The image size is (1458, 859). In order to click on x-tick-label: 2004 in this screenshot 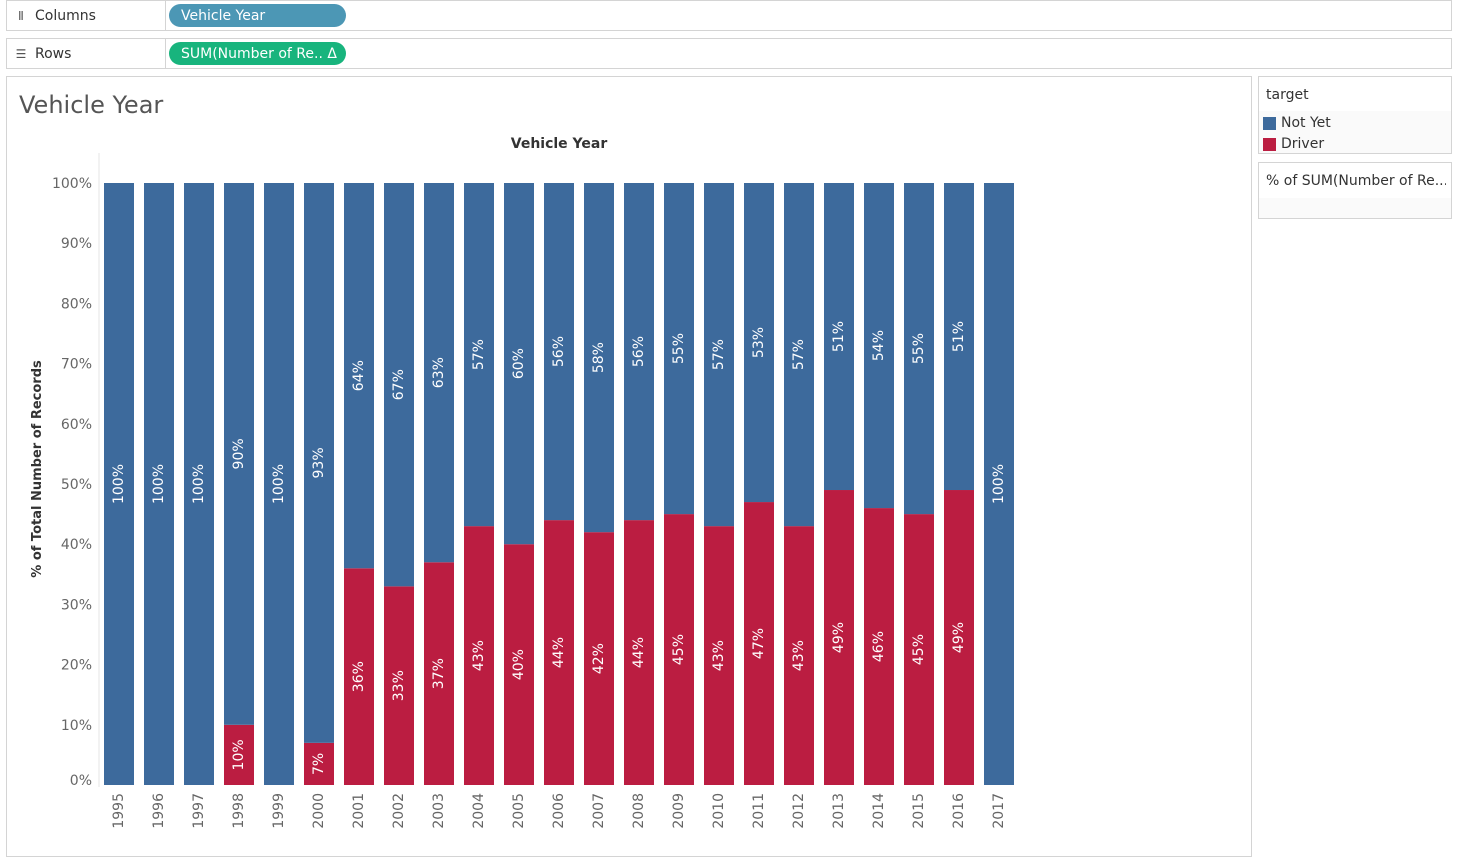, I will do `click(479, 811)`.